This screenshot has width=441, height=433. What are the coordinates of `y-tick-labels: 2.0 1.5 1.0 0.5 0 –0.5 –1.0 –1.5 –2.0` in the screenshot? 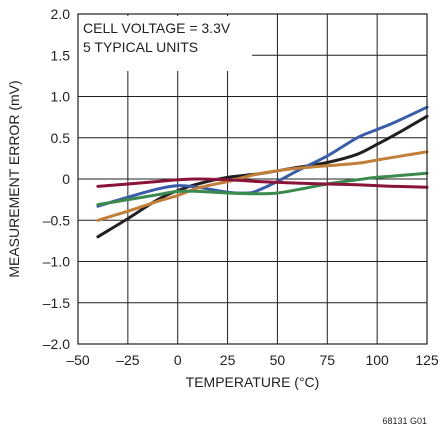 It's located at (56, 179).